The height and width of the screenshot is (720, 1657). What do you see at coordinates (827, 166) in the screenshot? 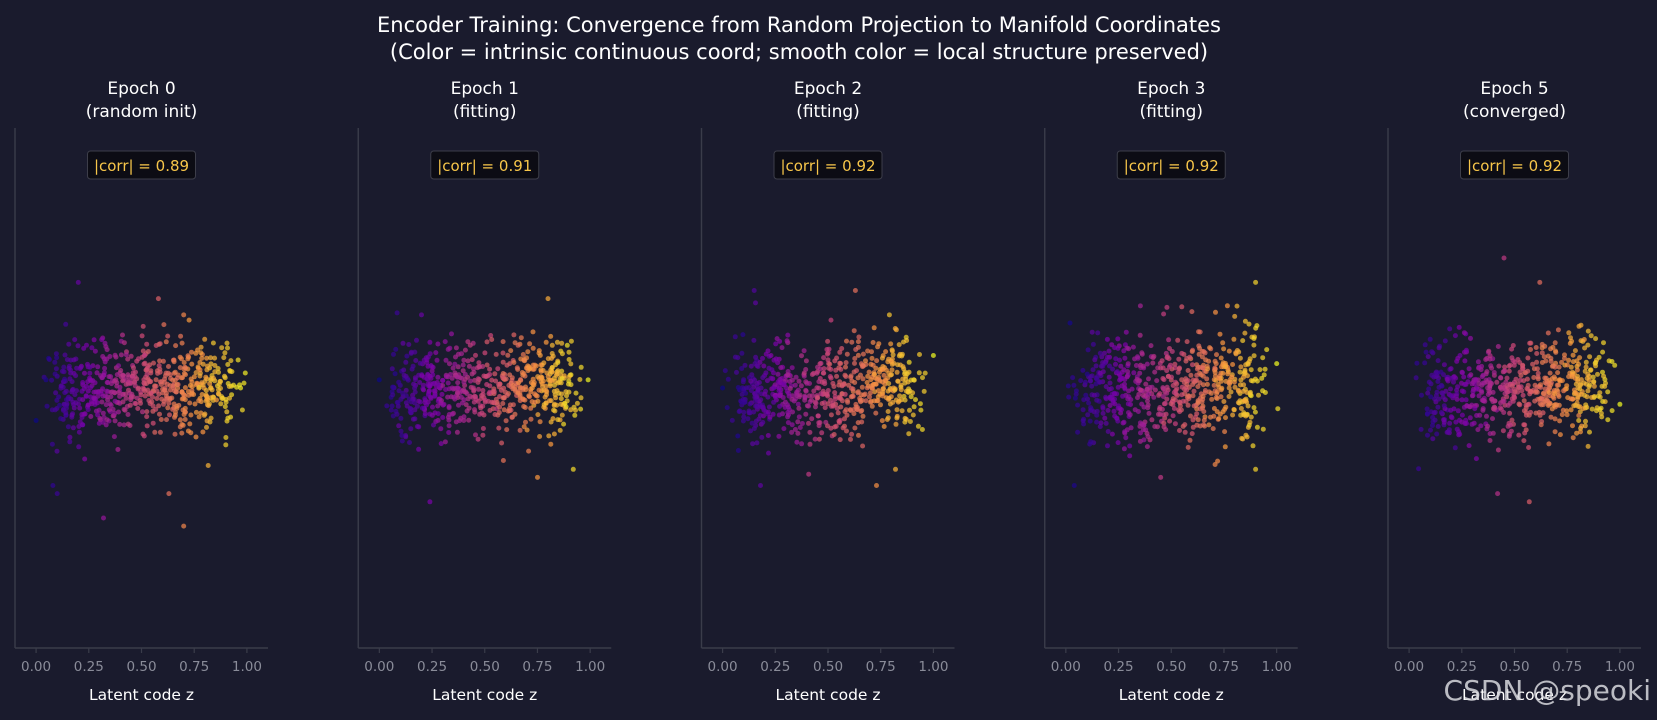
I see `corr-annotation: |corr| = 0.92` at bounding box center [827, 166].